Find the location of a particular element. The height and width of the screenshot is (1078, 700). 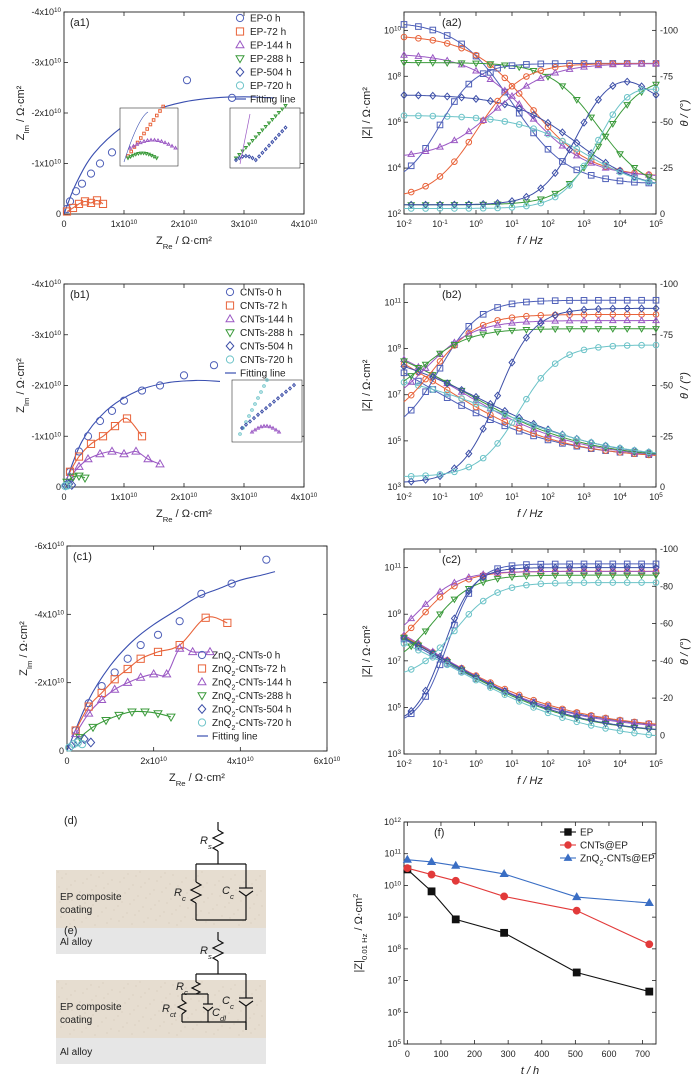

y2-tick-label: 0 is located at coordinates (662, 735).